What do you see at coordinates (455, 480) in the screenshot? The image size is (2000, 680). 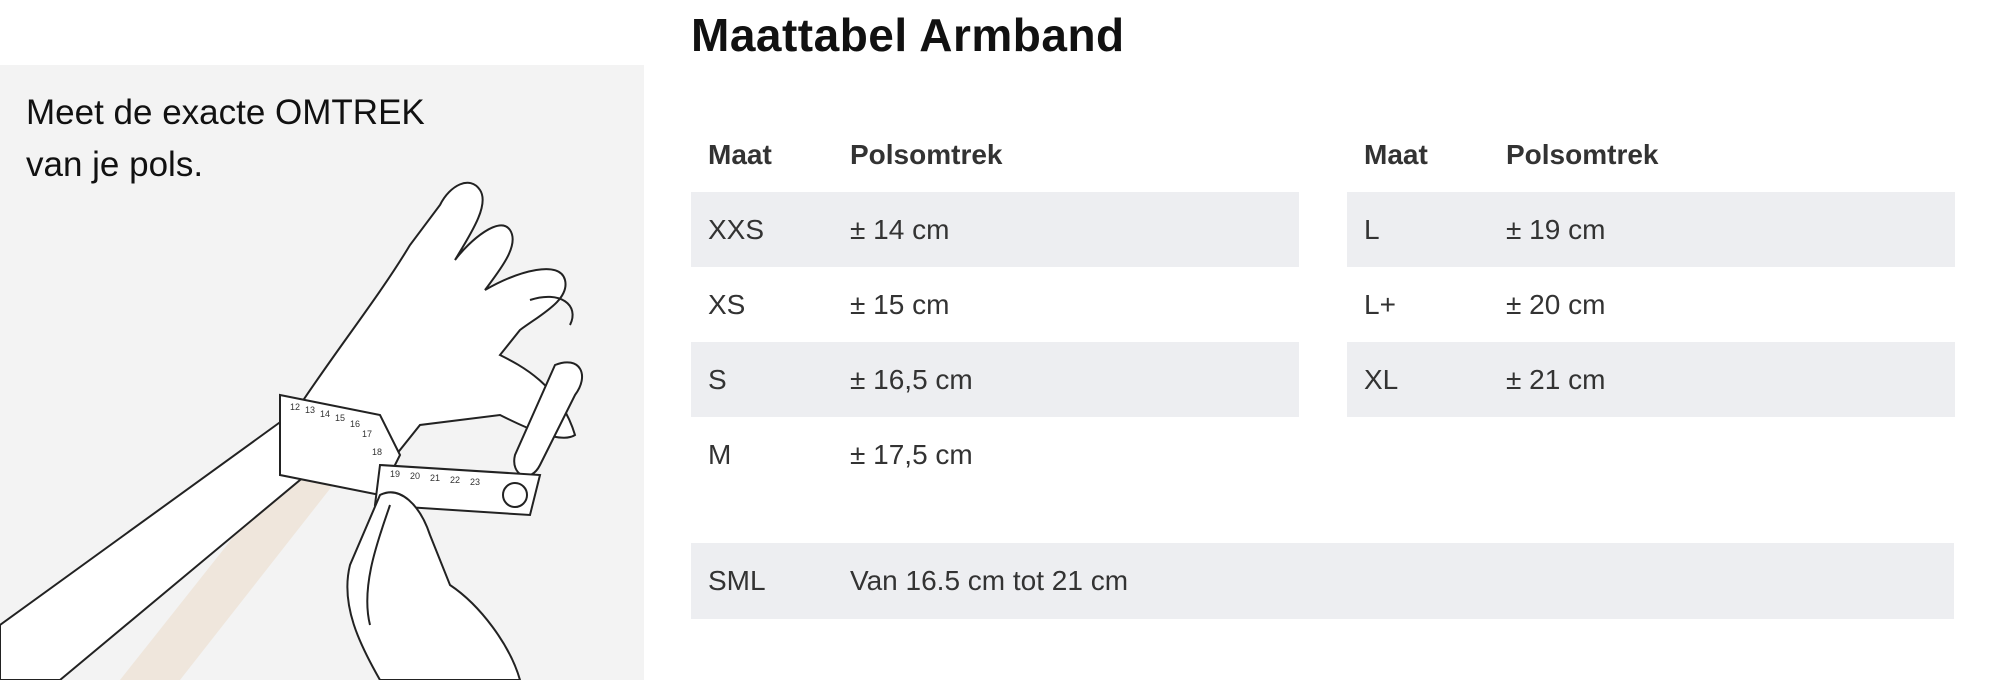 I see `tape-number: 22` at bounding box center [455, 480].